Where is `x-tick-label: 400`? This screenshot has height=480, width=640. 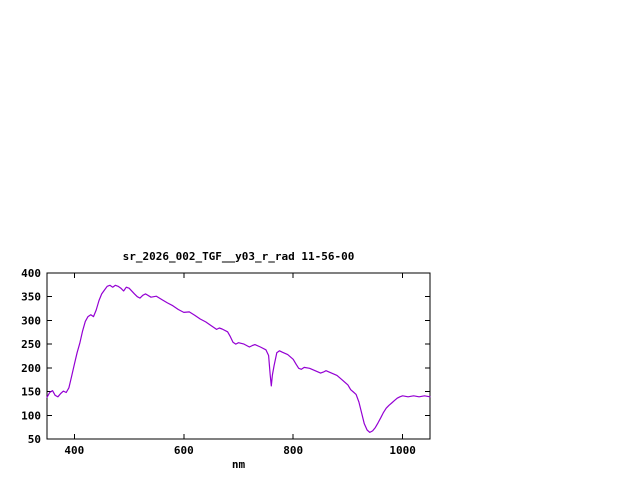 x-tick-label: 400 is located at coordinates (74, 450).